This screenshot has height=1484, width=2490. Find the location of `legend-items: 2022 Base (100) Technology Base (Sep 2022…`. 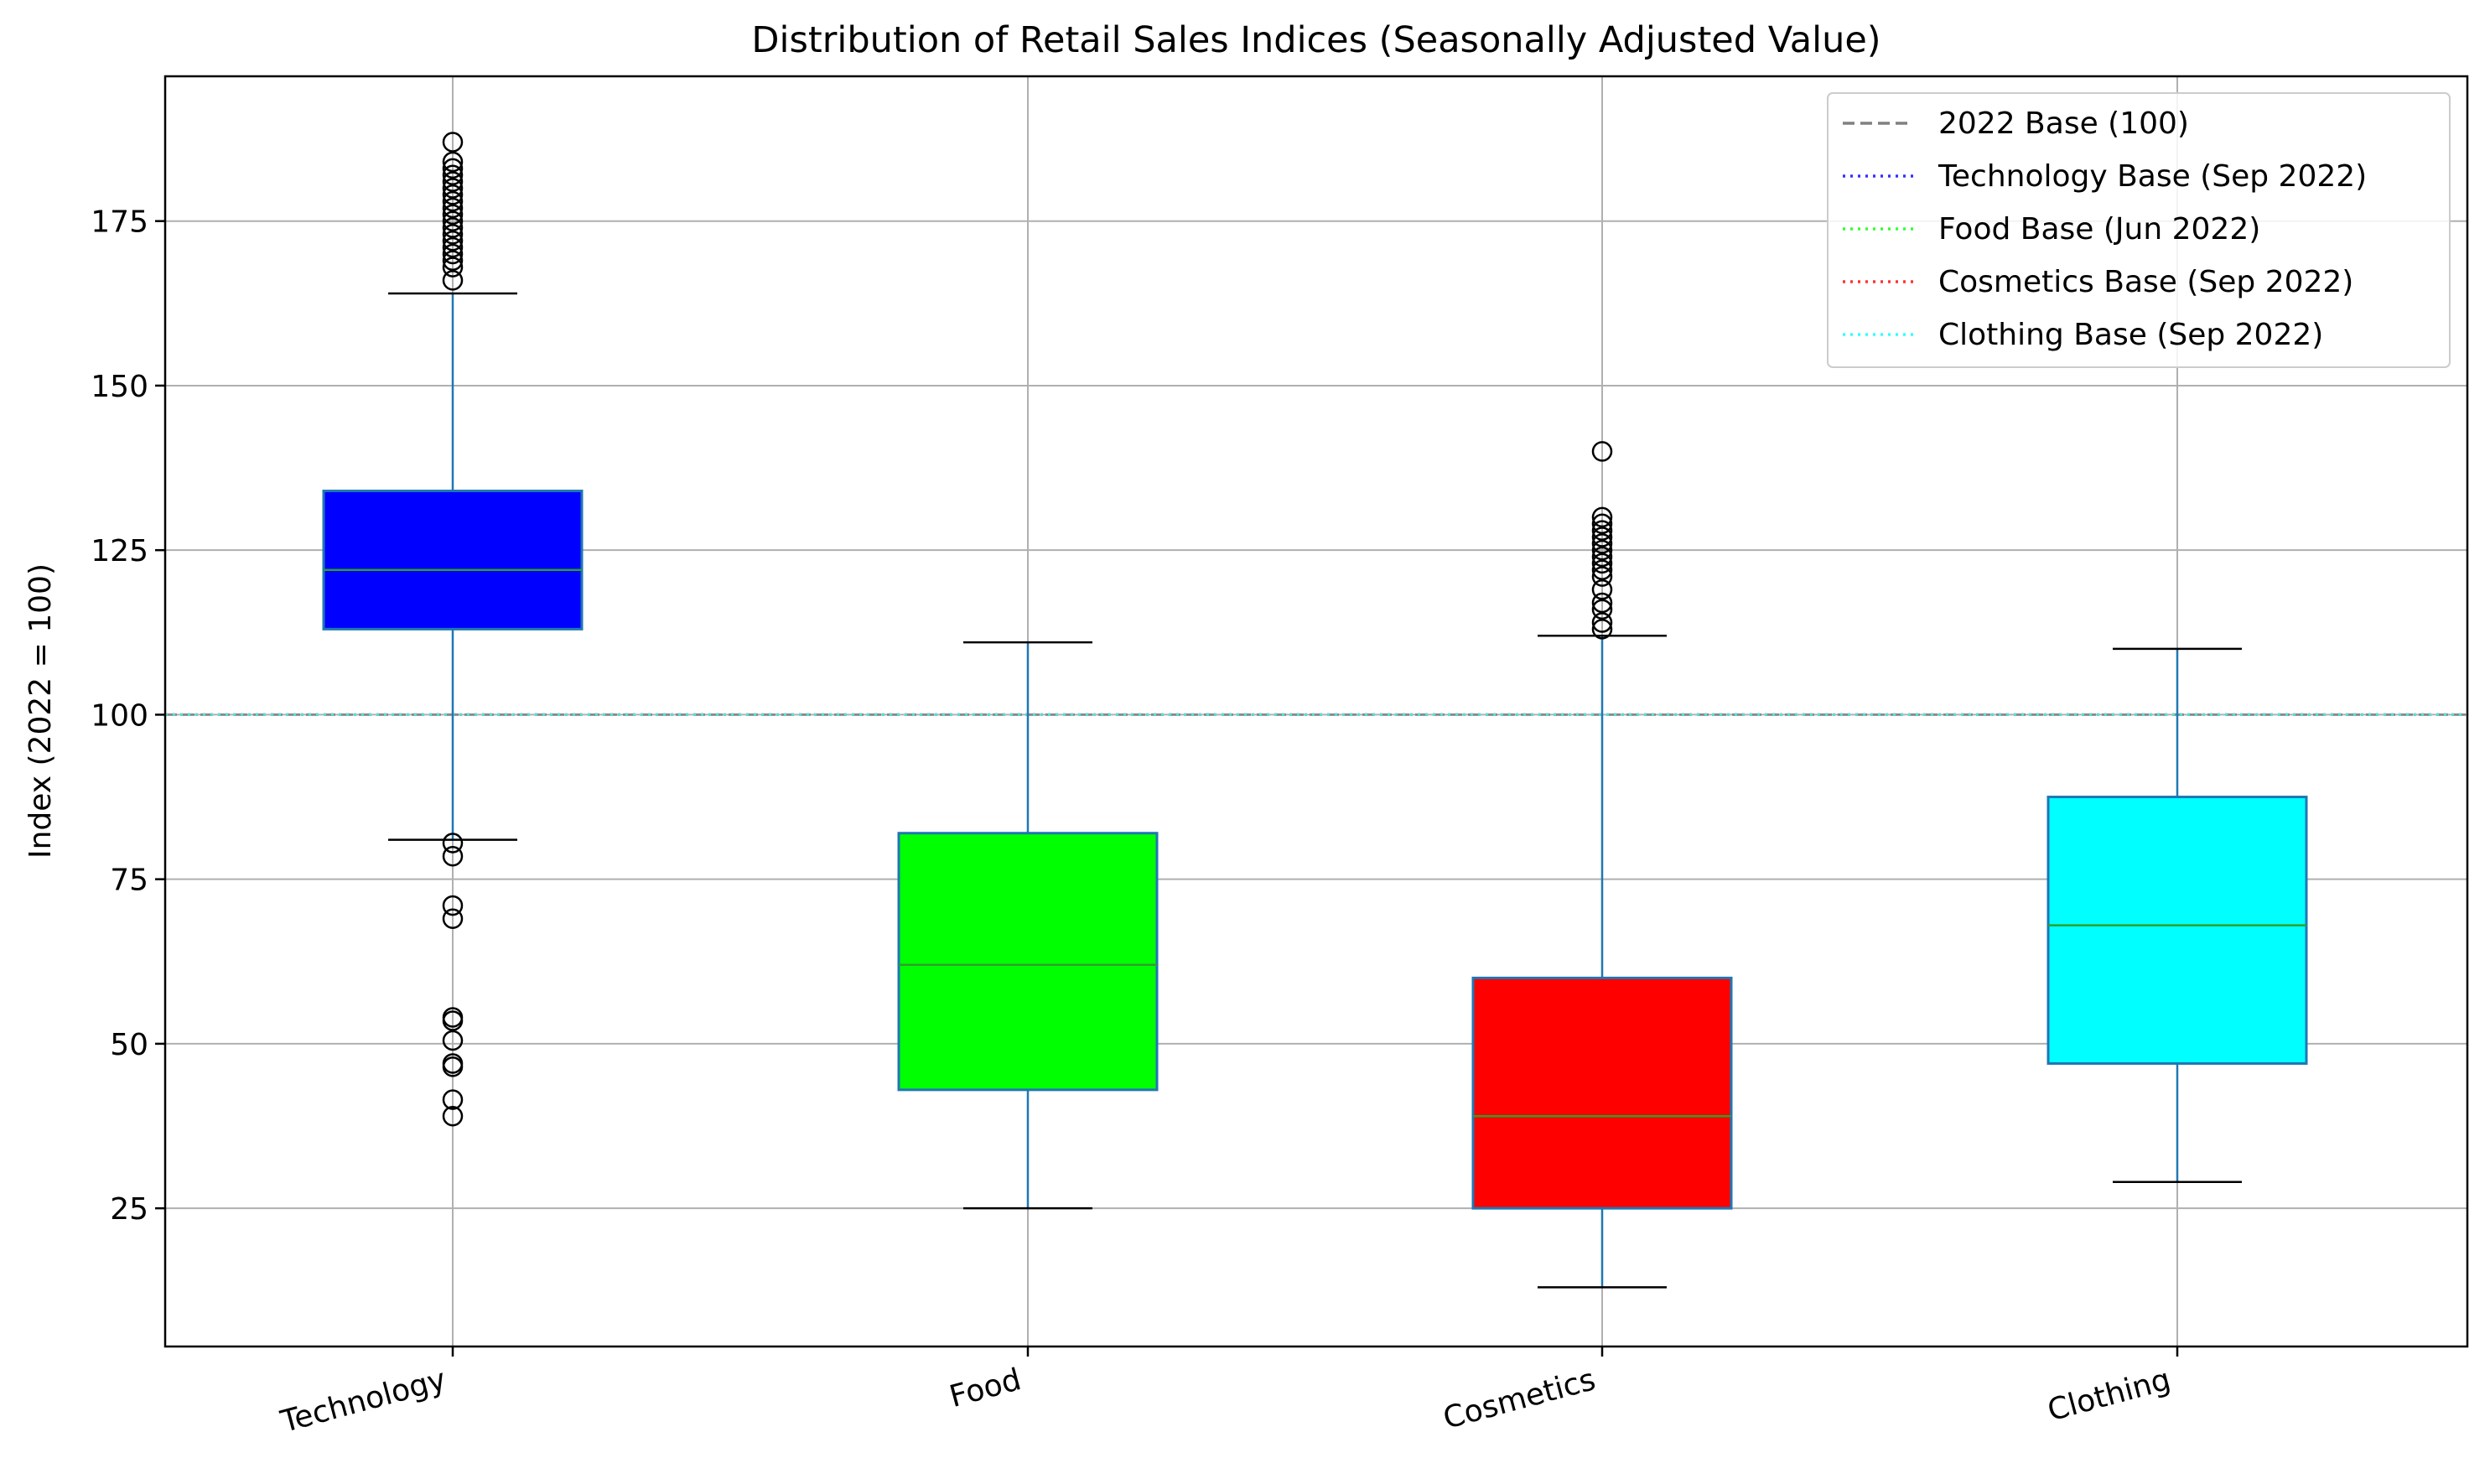

legend-items: 2022 Base (100) Technology Base (Sep 2022… is located at coordinates (2105, 229).